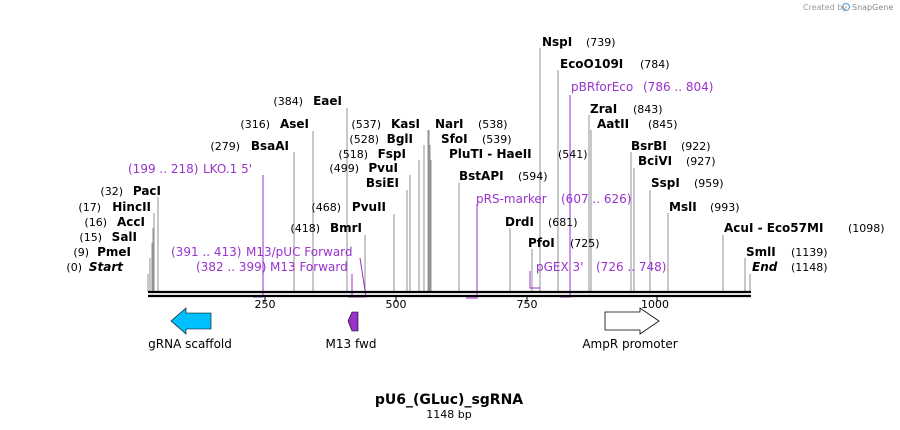  Describe the element at coordinates (299, 252) in the screenshot. I see `primer-name: M13/pUC Forward` at that location.